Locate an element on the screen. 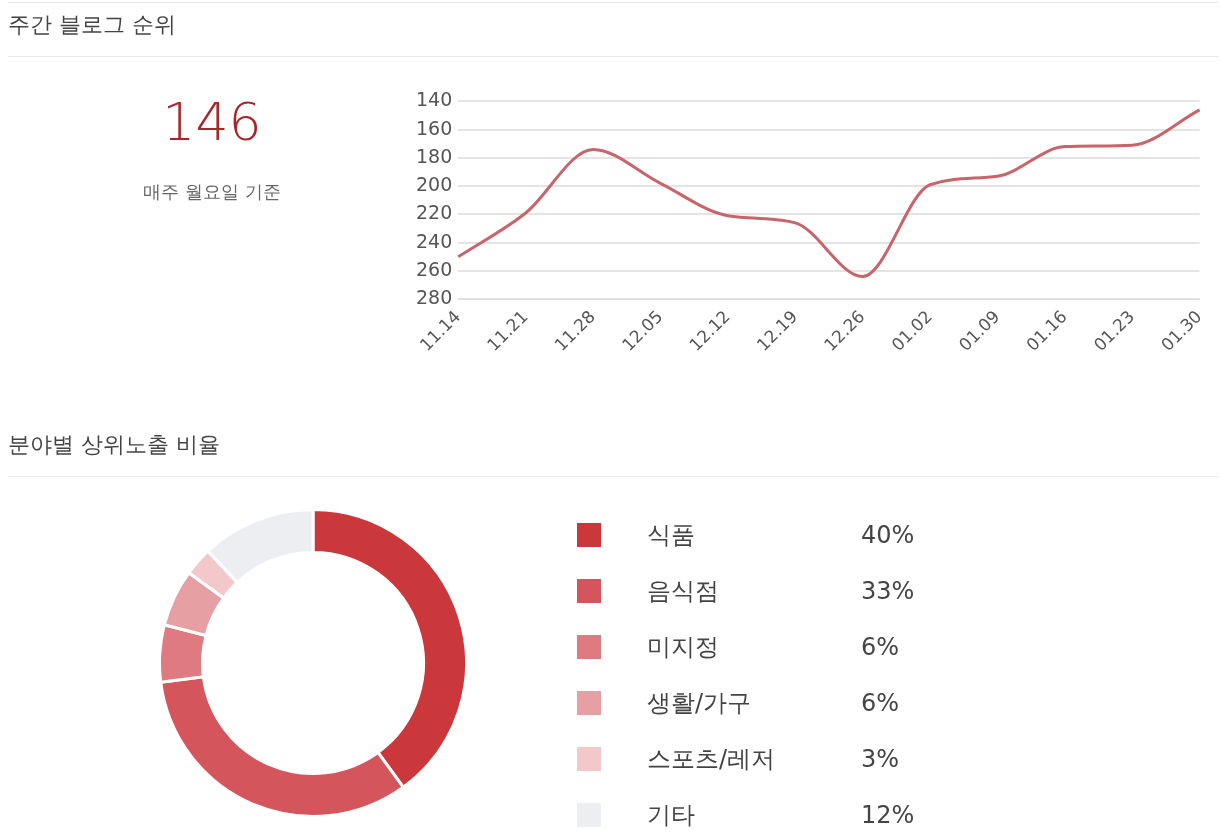 This screenshot has width=1222, height=836. line-series is located at coordinates (829, 193).